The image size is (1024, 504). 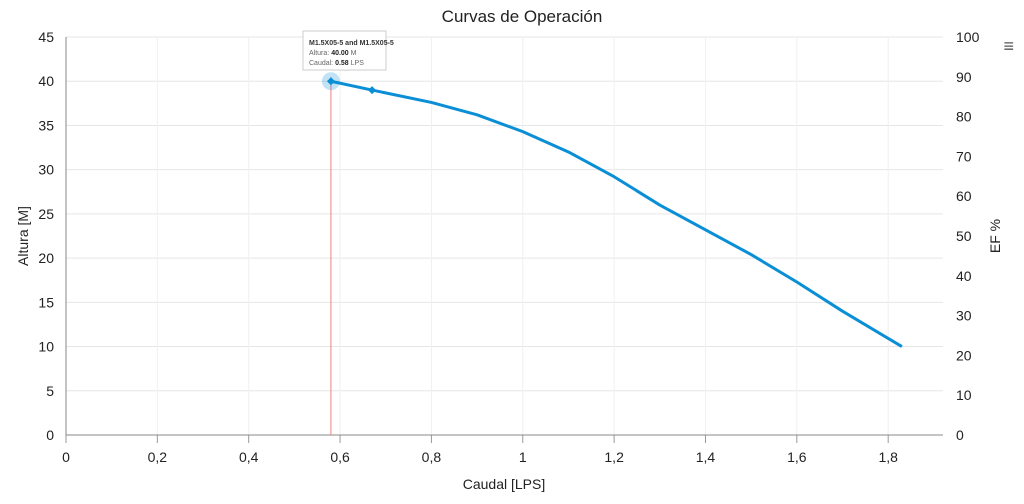 I want to click on x-axis-label: Caudal [LPS], so click(x=504, y=484).